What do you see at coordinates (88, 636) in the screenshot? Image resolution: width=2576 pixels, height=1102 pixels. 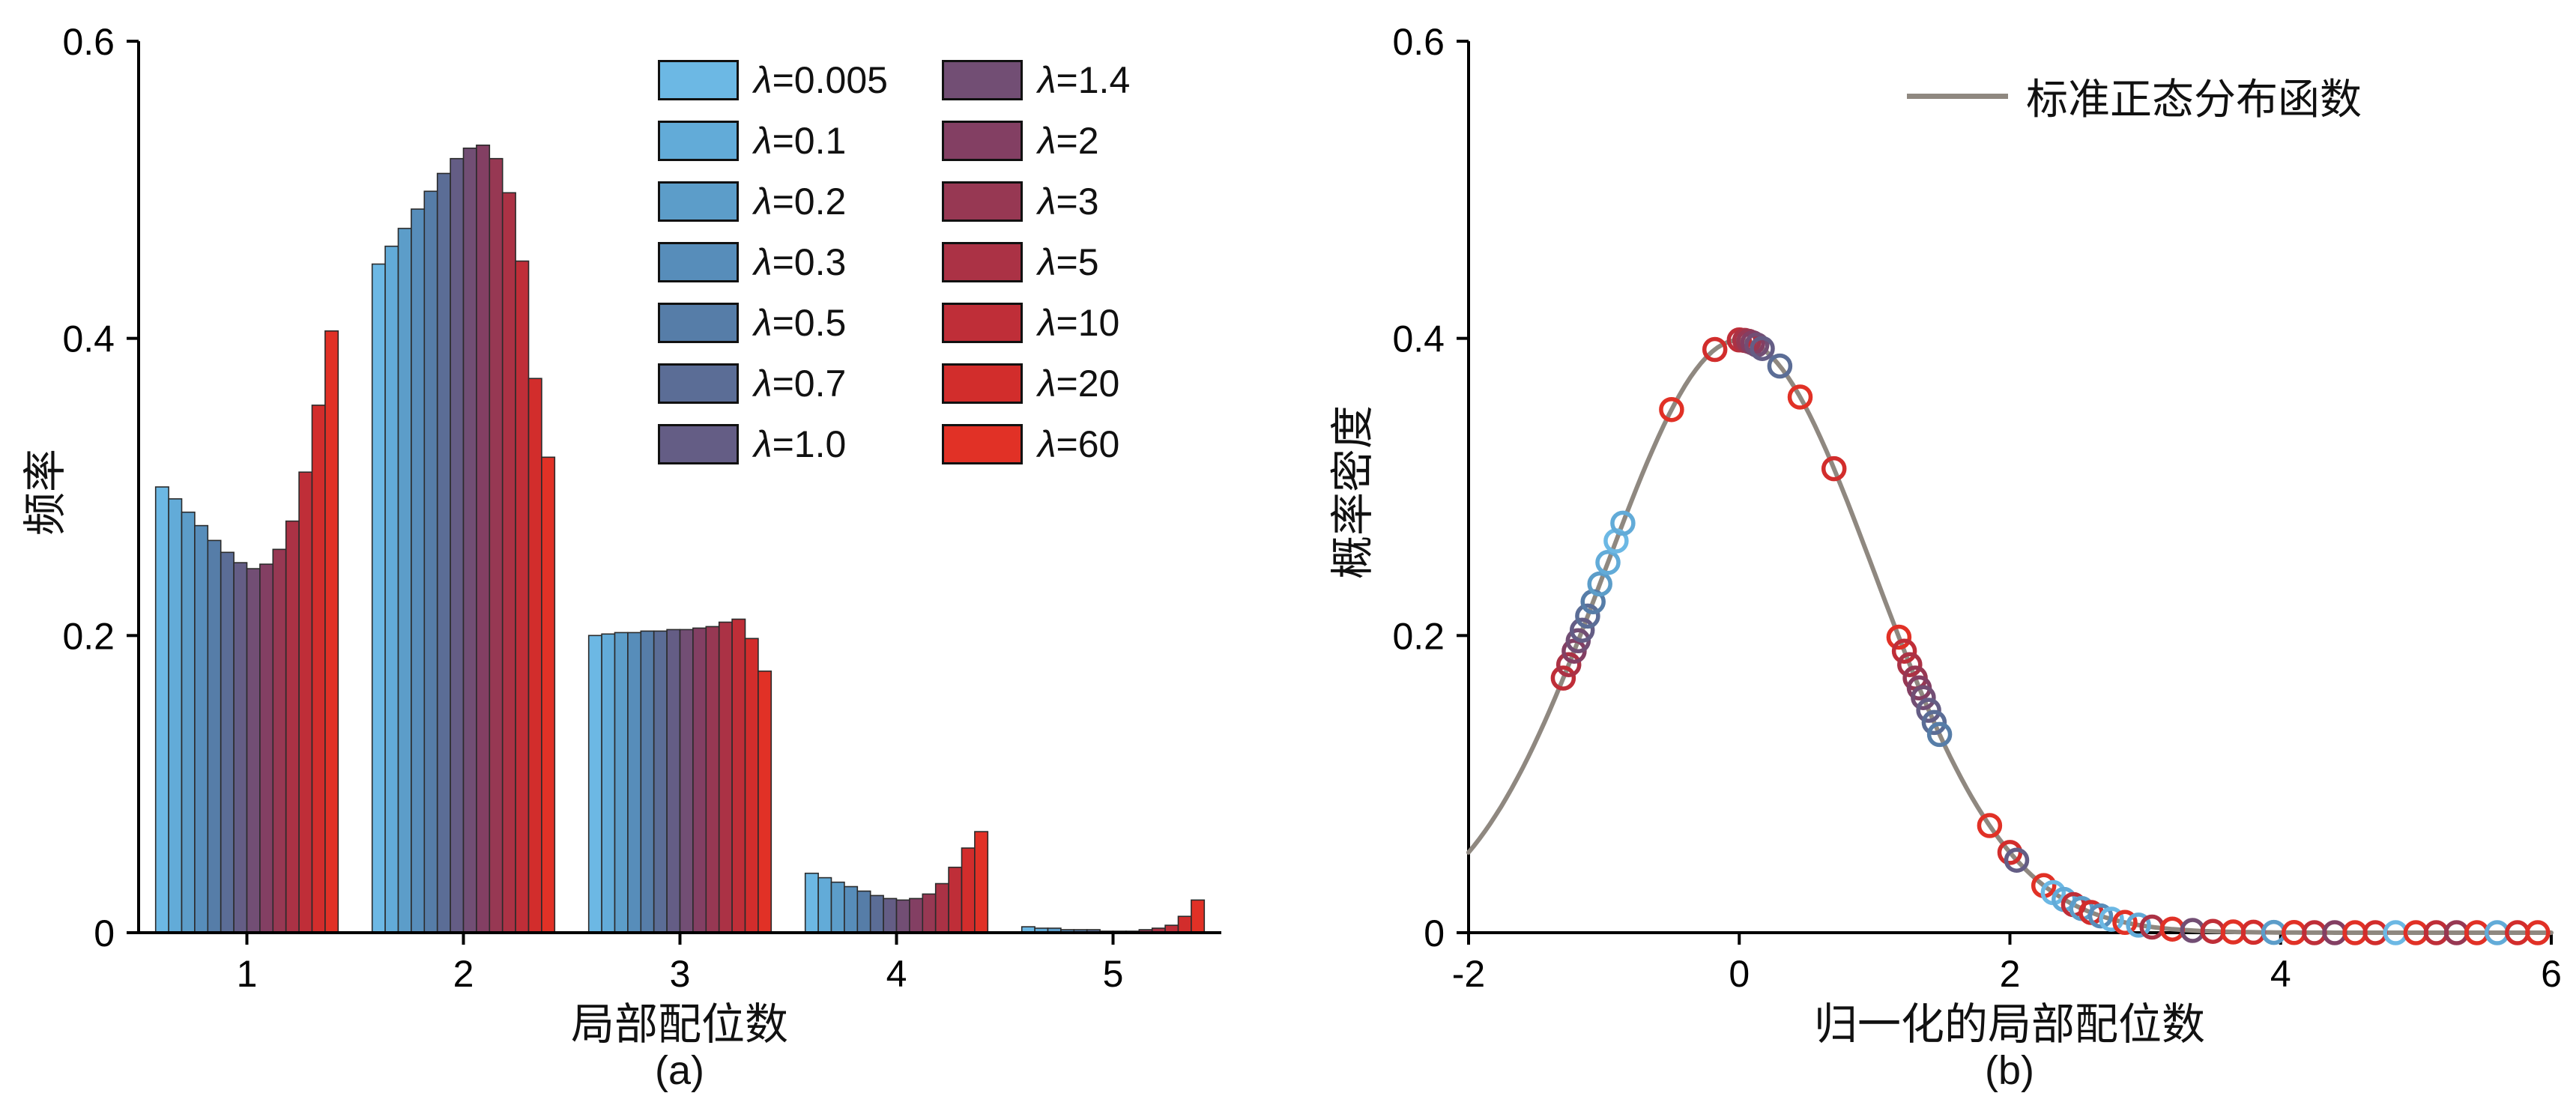 I see `panel-a-y-tick-label: 0.2` at bounding box center [88, 636].